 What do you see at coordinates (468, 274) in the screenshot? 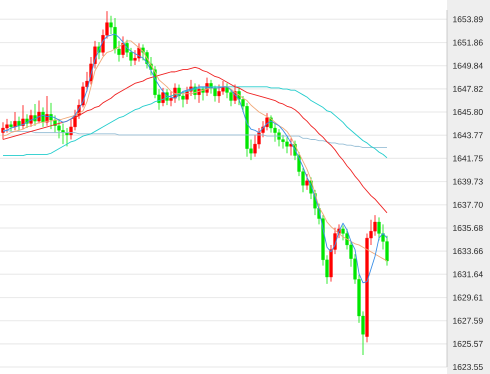
I see `y-tick-label: 1631.64` at bounding box center [468, 274].